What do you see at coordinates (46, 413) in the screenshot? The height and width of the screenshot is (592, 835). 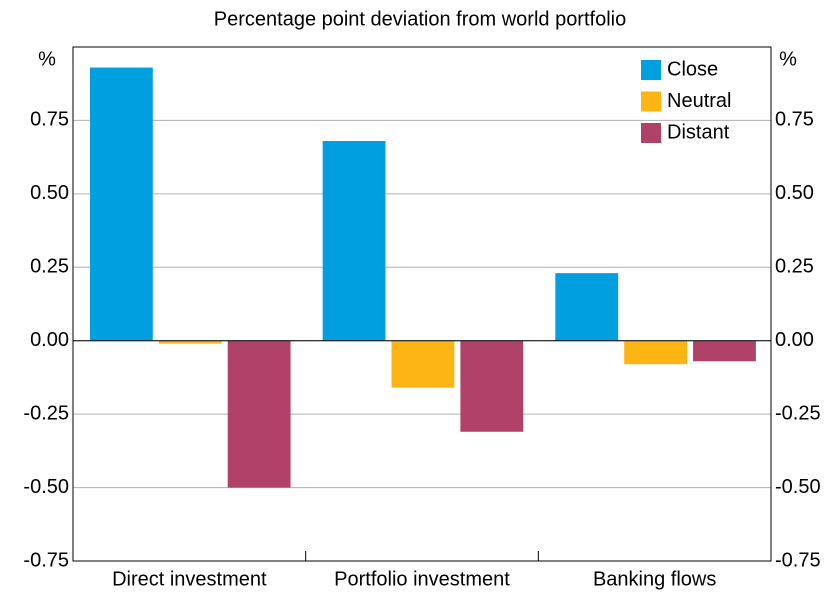 I see `y-tick-label: -0.25` at bounding box center [46, 413].